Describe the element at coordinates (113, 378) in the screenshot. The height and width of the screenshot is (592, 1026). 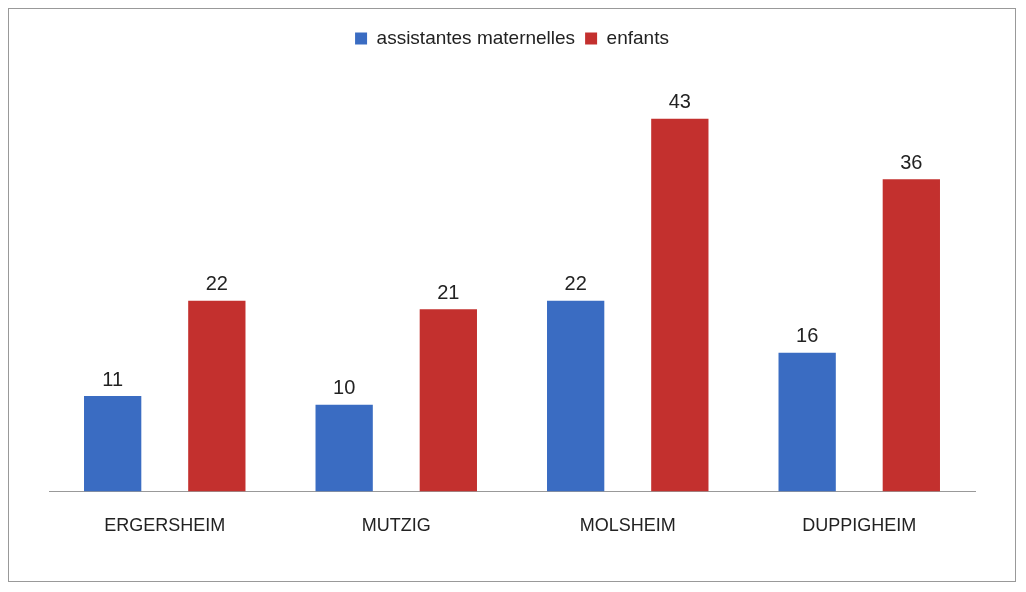
I see `data-label: 11` at that location.